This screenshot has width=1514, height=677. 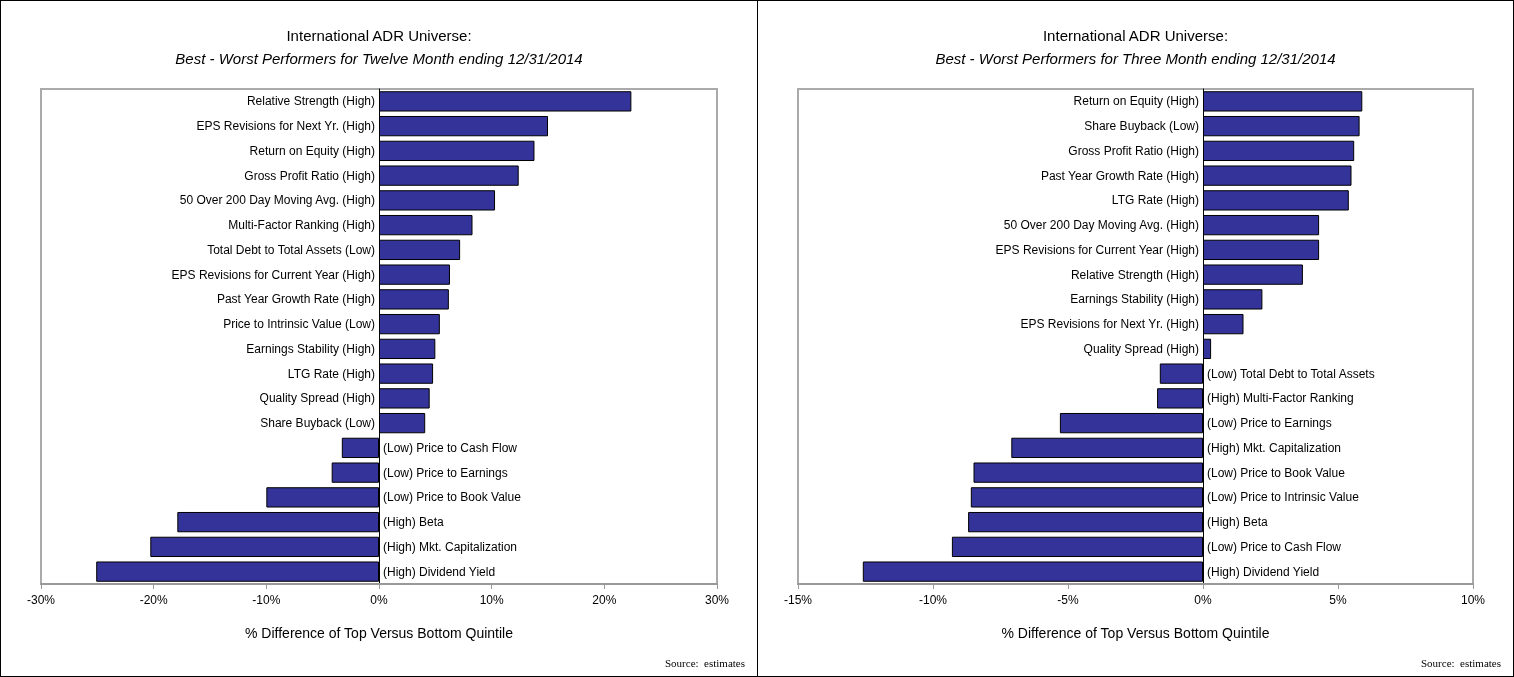 I want to click on y-tick-label: Price to Intrinsic Value (Low), so click(x=299, y=324).